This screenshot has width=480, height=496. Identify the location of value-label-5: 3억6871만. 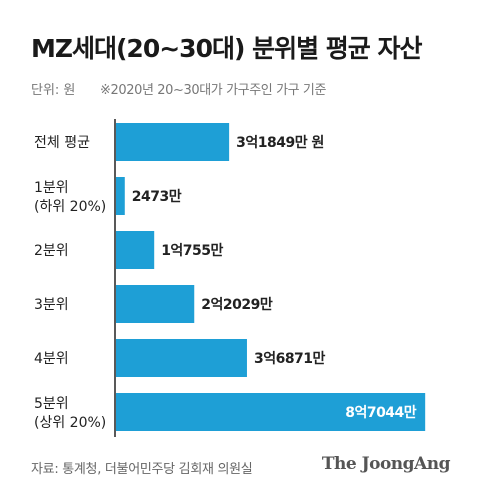
(290, 359).